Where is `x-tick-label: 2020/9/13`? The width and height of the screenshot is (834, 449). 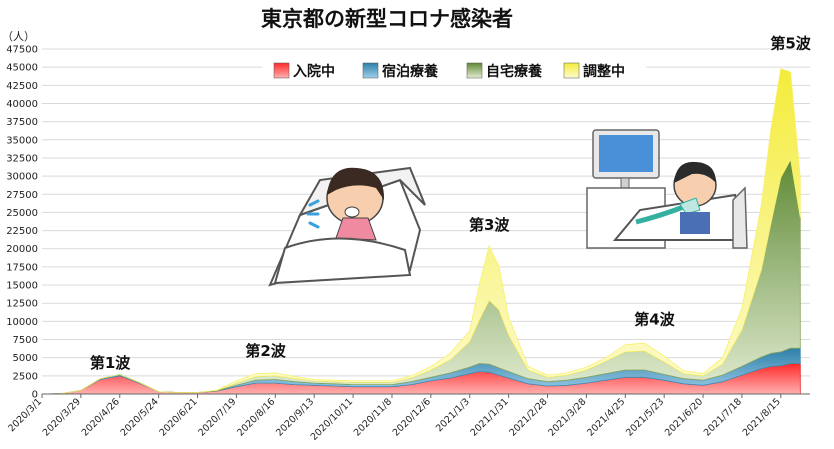 x-tick-label: 2020/9/13 is located at coordinates (295, 417).